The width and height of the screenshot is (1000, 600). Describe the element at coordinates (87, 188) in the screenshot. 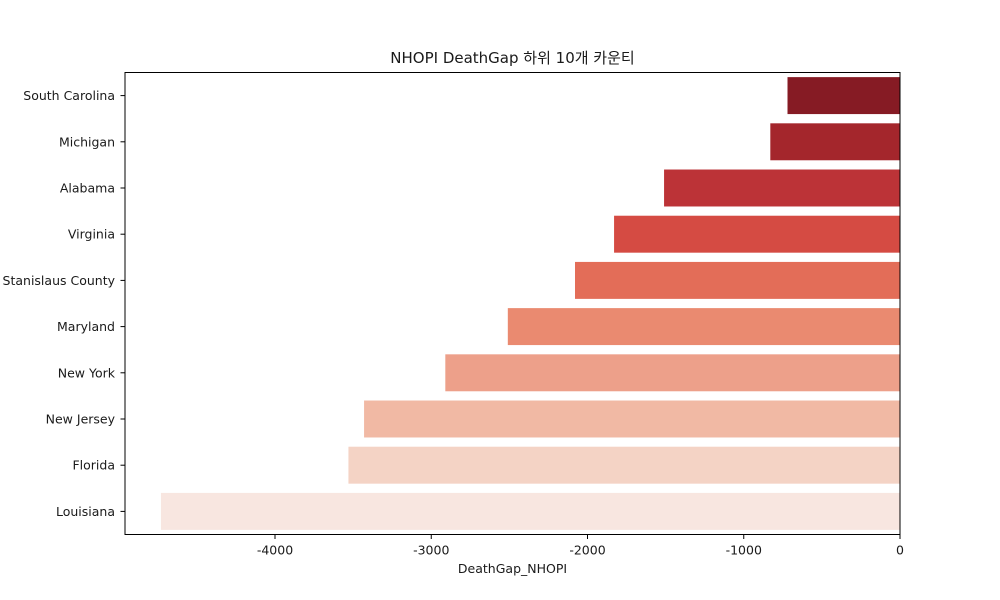

I see `y-tick-label: Alabama` at that location.